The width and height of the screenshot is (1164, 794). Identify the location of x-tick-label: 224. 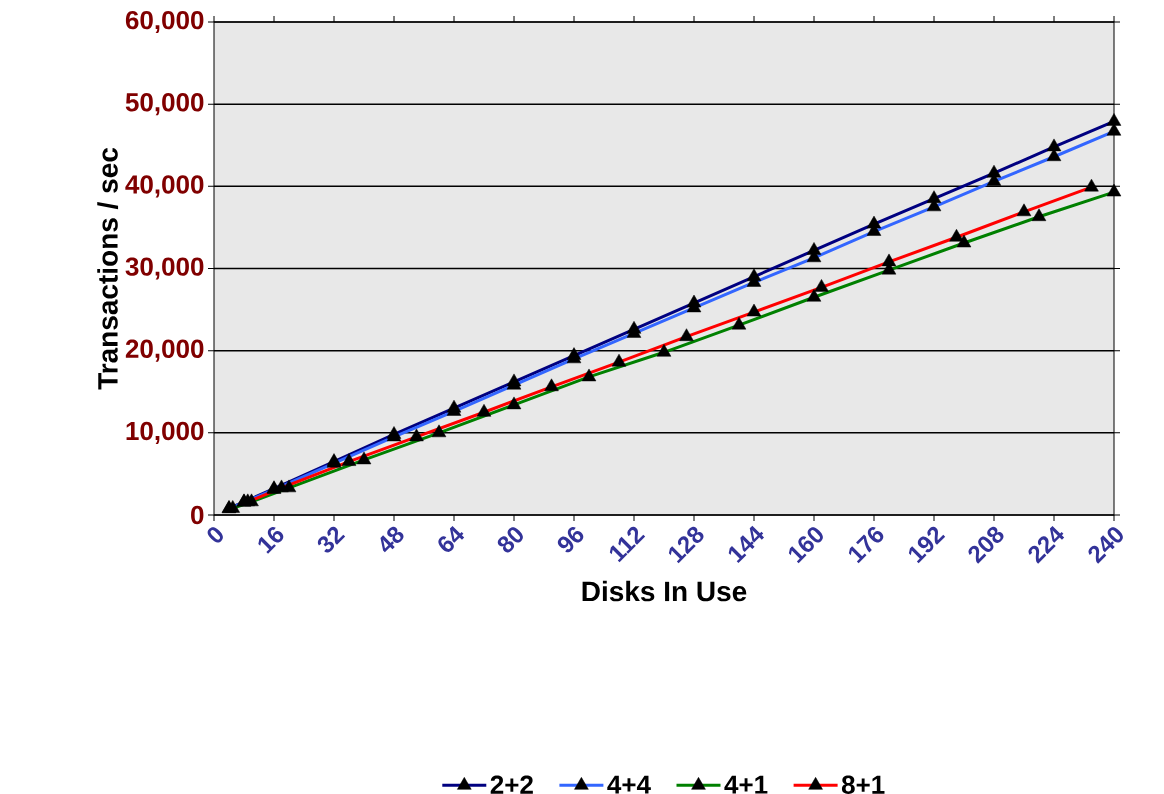
(1046, 544).